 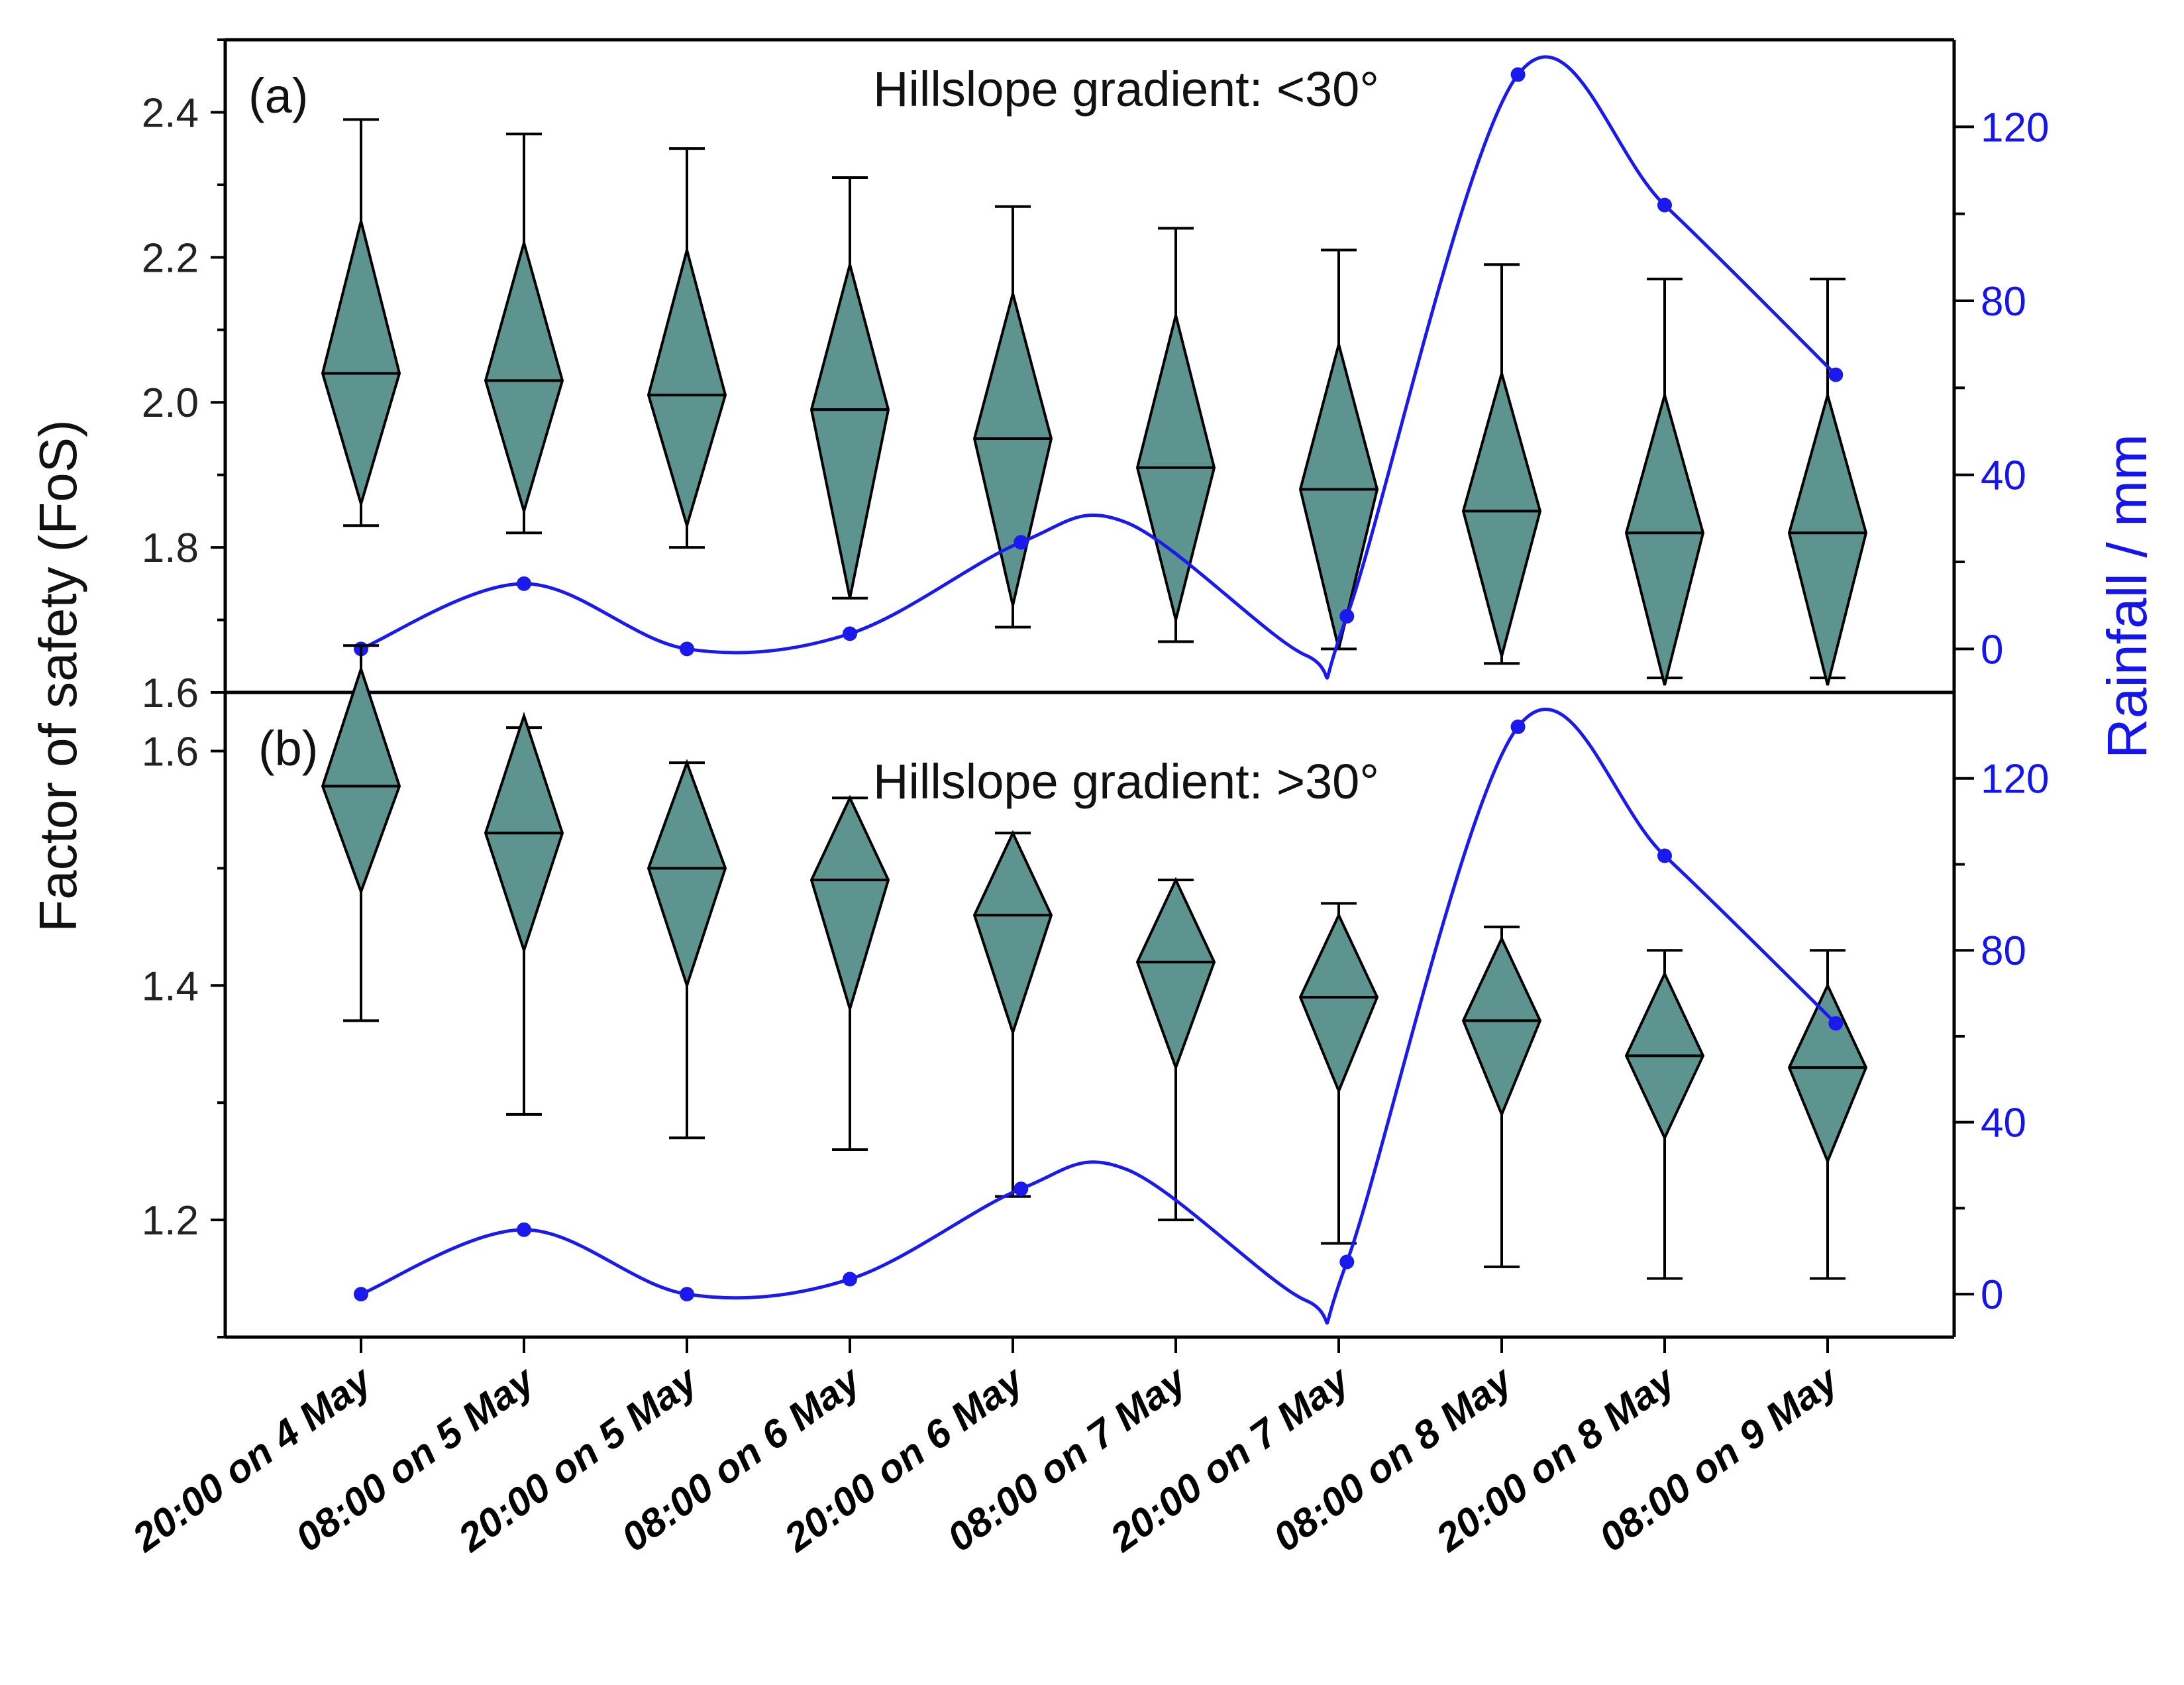 I want to click on left-tick-label-b: 1.6, so click(x=170, y=752).